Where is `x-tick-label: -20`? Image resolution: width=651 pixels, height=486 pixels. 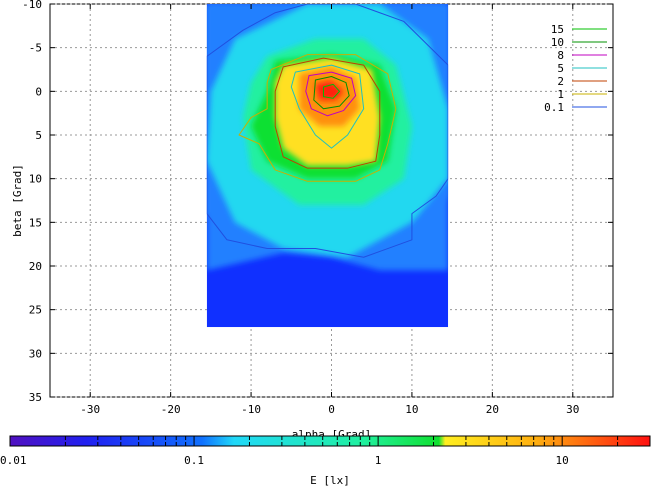
x-tick-label: -20 is located at coordinates (171, 409).